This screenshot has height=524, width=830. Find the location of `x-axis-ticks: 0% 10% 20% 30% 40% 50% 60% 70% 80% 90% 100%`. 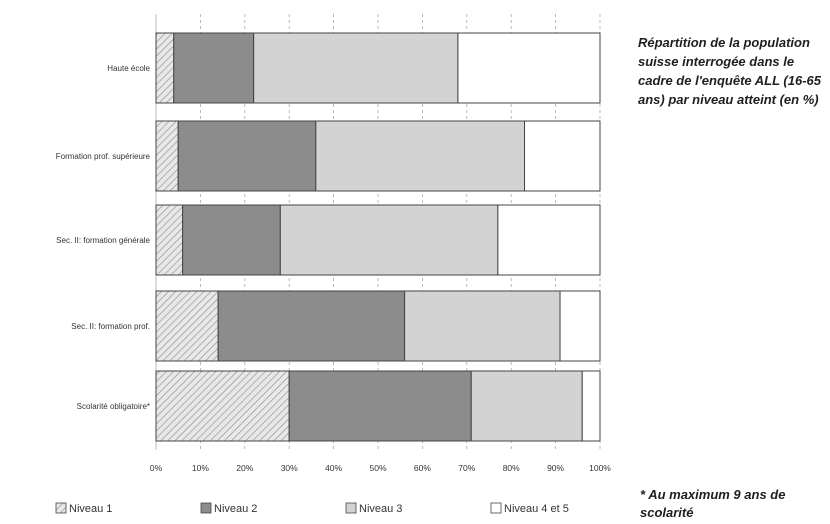

x-axis-ticks: 0% 10% 20% 30% 40% 50% 60% 70% 80% 90% 100% is located at coordinates (380, 468).